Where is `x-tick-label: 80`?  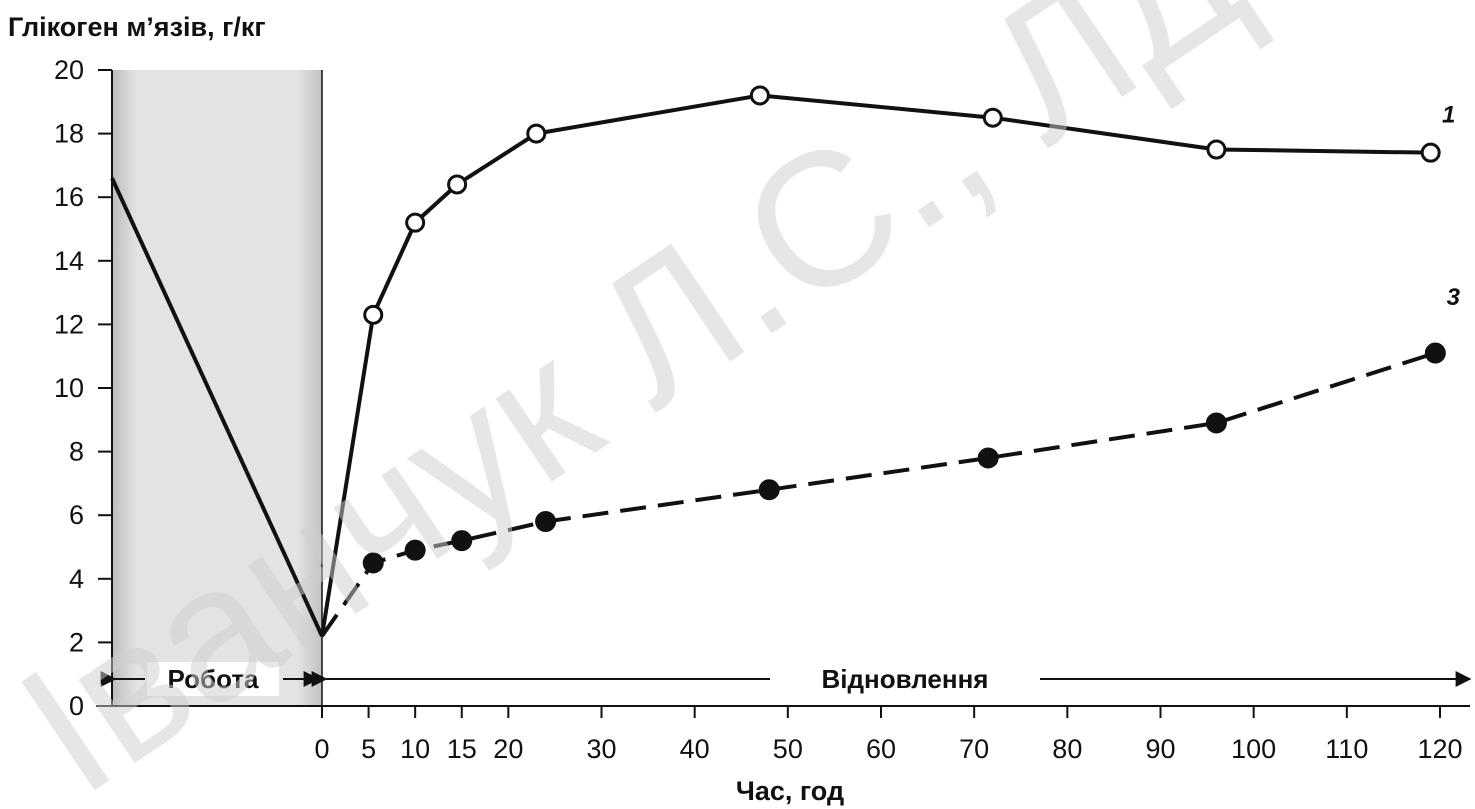
x-tick-label: 80 is located at coordinates (1067, 749).